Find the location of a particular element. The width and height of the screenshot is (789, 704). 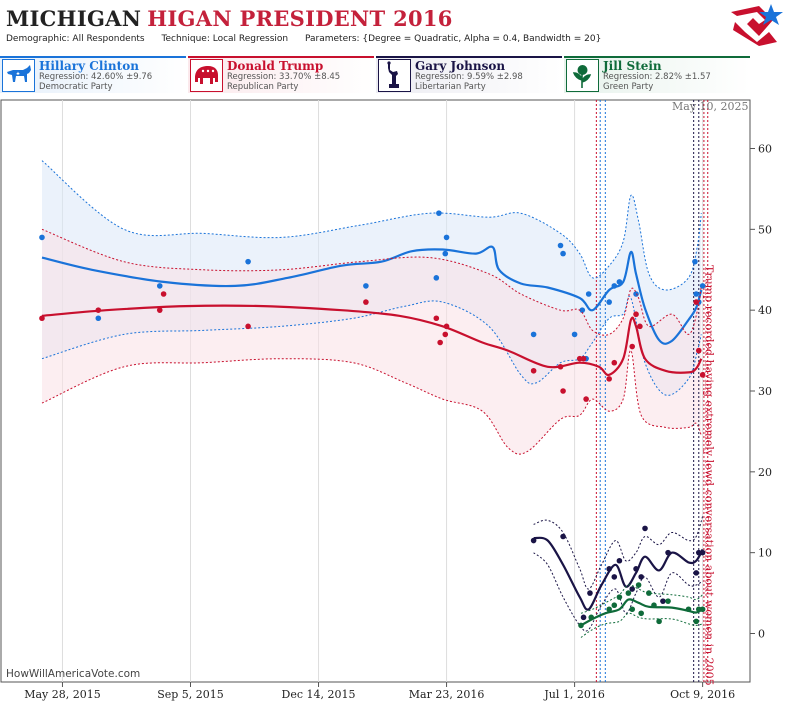

x-tick-label: Sep 5, 2015 is located at coordinates (190, 694).